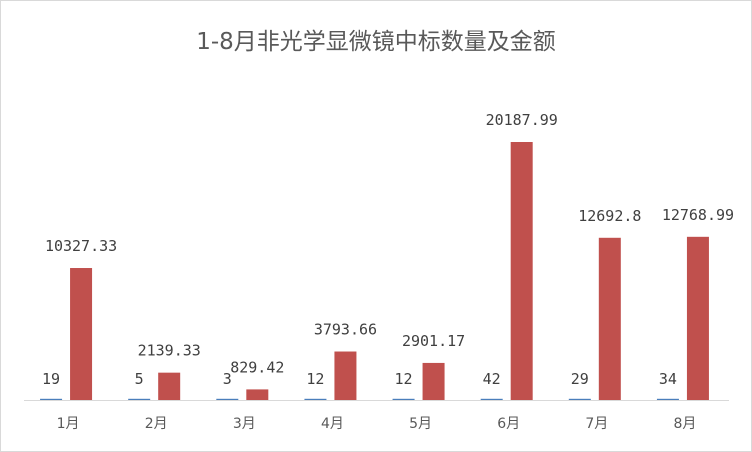 The image size is (752, 452). I want to click on x-tick-label-5: 5月, so click(420, 424).